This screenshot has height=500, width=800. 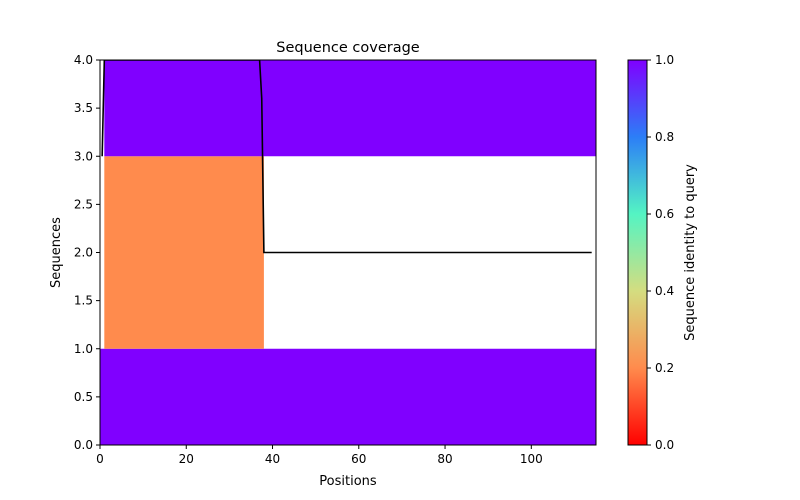 I want to click on colorbar-ticks: 0.0 0.2 0.4 0.6 0.8 1.0, so click(x=660, y=252).